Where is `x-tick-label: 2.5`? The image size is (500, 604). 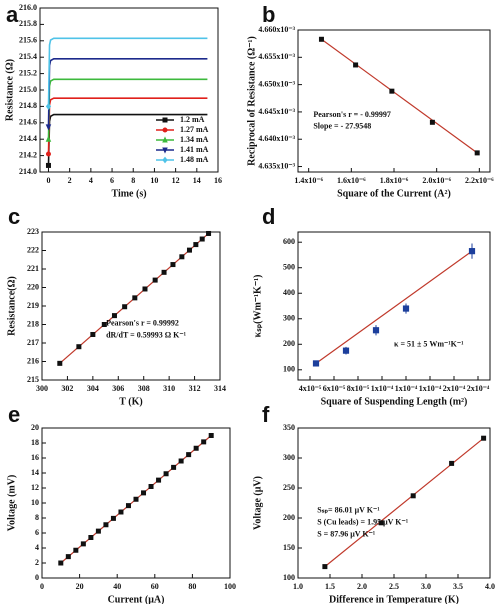 x-tick-label: 2.5 is located at coordinates (394, 586).